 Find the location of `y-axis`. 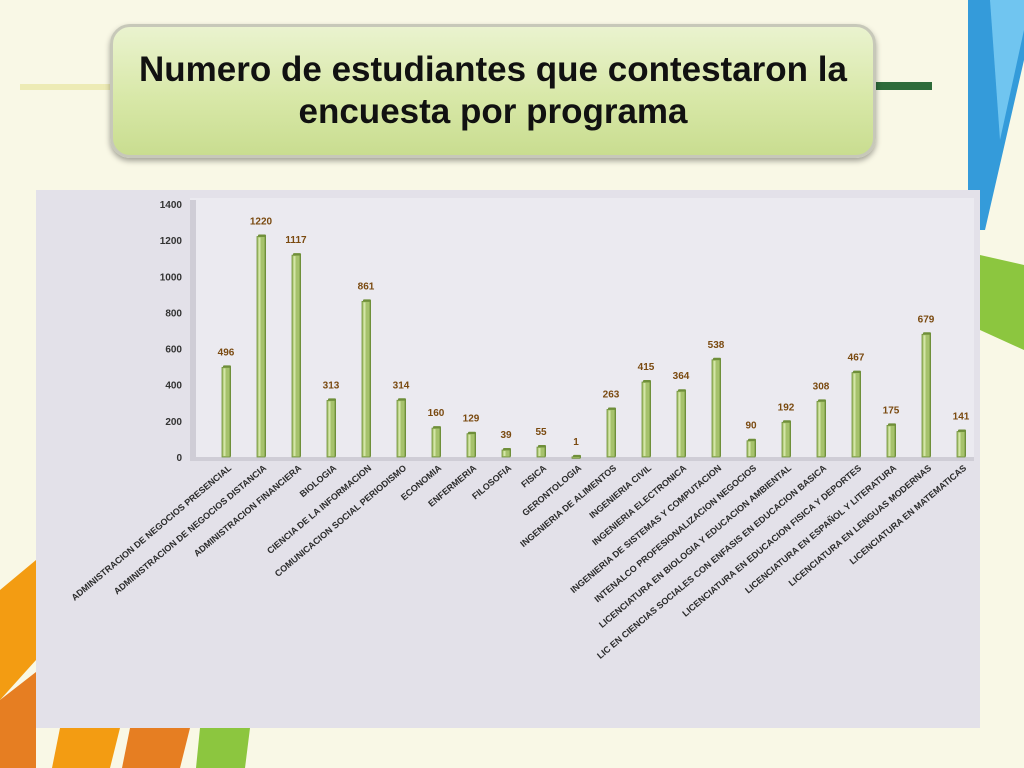

y-axis is located at coordinates (193, 330).